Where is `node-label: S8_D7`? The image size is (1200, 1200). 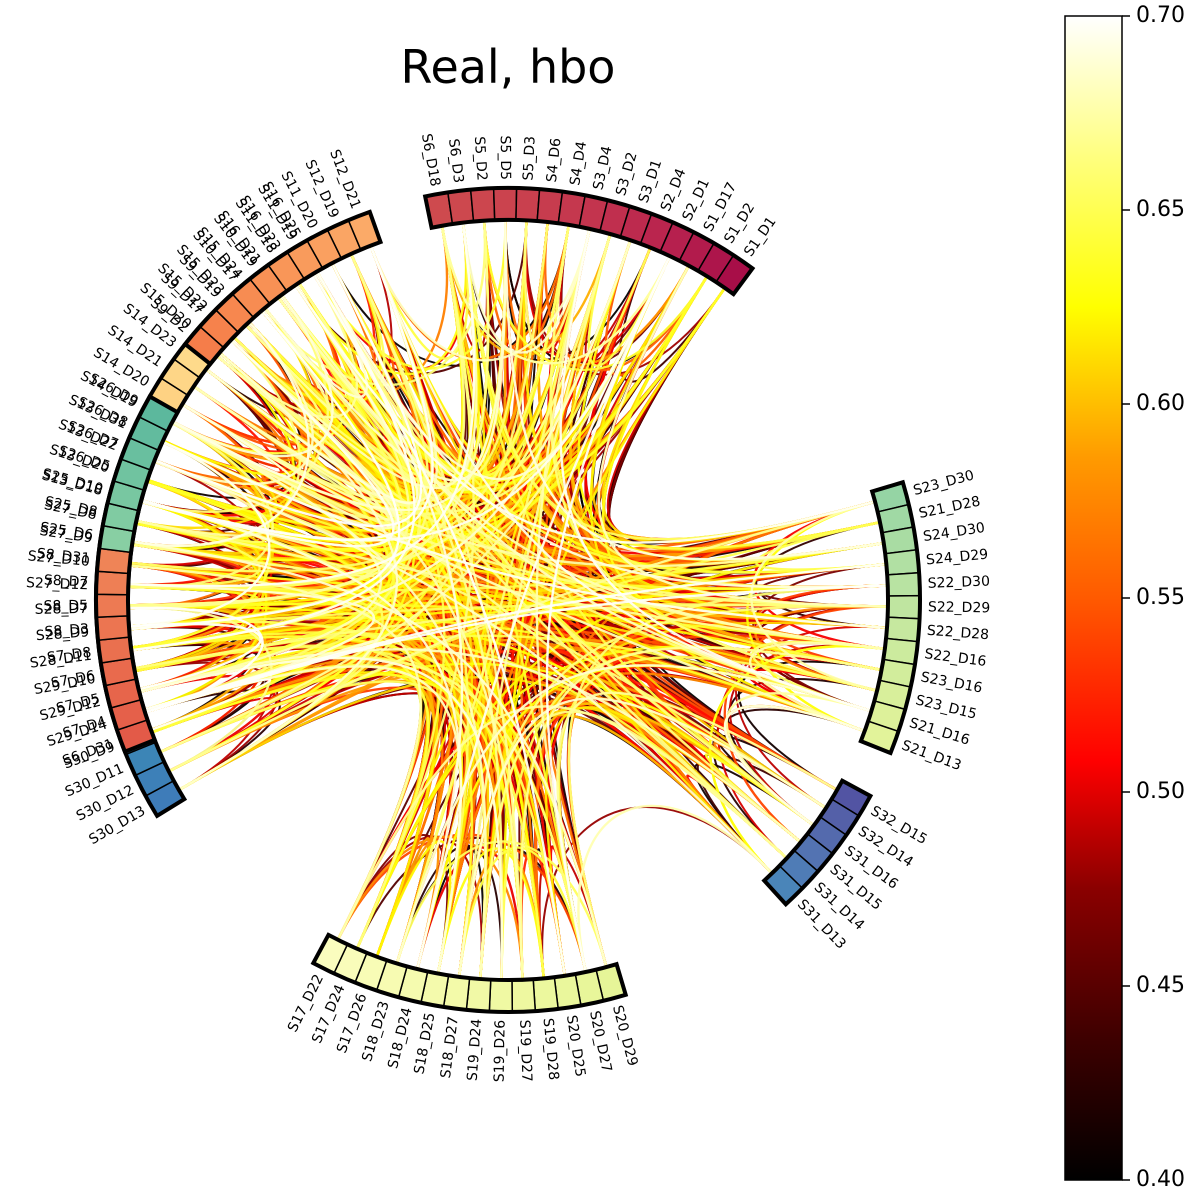 node-label: S8_D7 is located at coordinates (66, 582).